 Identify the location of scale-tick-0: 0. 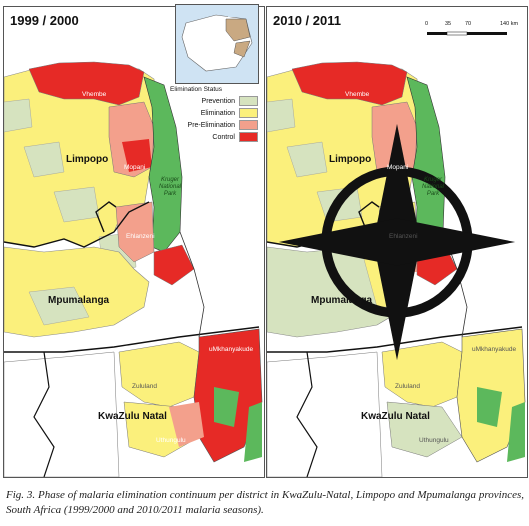
(427, 24).